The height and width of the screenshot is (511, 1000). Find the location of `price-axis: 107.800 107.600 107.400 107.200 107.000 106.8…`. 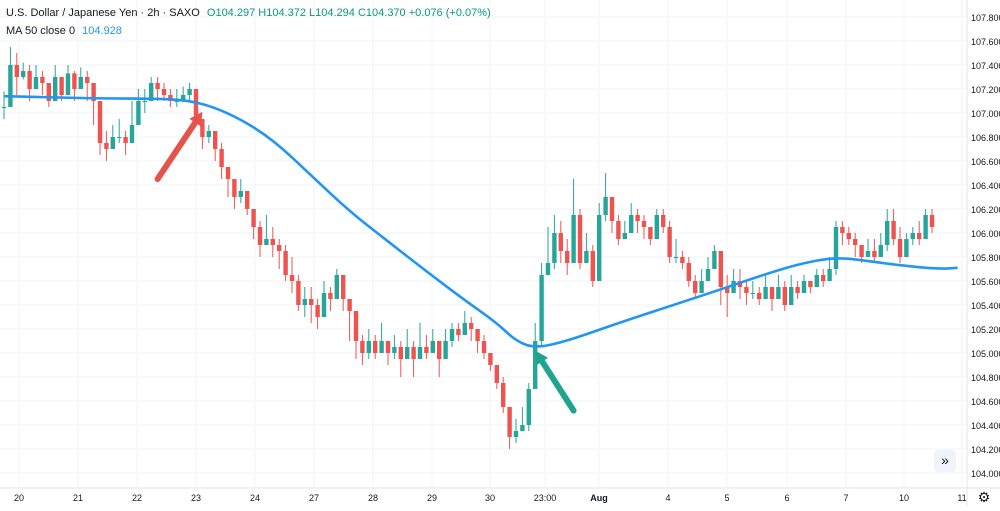

price-axis: 107.800 107.600 107.400 107.200 107.000 106.8… is located at coordinates (983, 253).